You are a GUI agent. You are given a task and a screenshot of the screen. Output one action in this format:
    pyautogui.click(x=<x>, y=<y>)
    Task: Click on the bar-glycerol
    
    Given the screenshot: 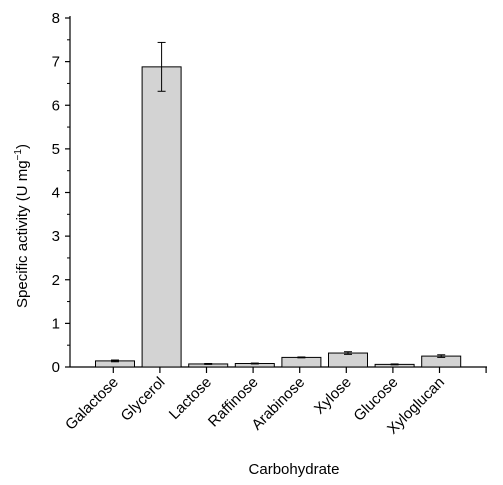 What is the action you would take?
    pyautogui.click(x=161, y=217)
    